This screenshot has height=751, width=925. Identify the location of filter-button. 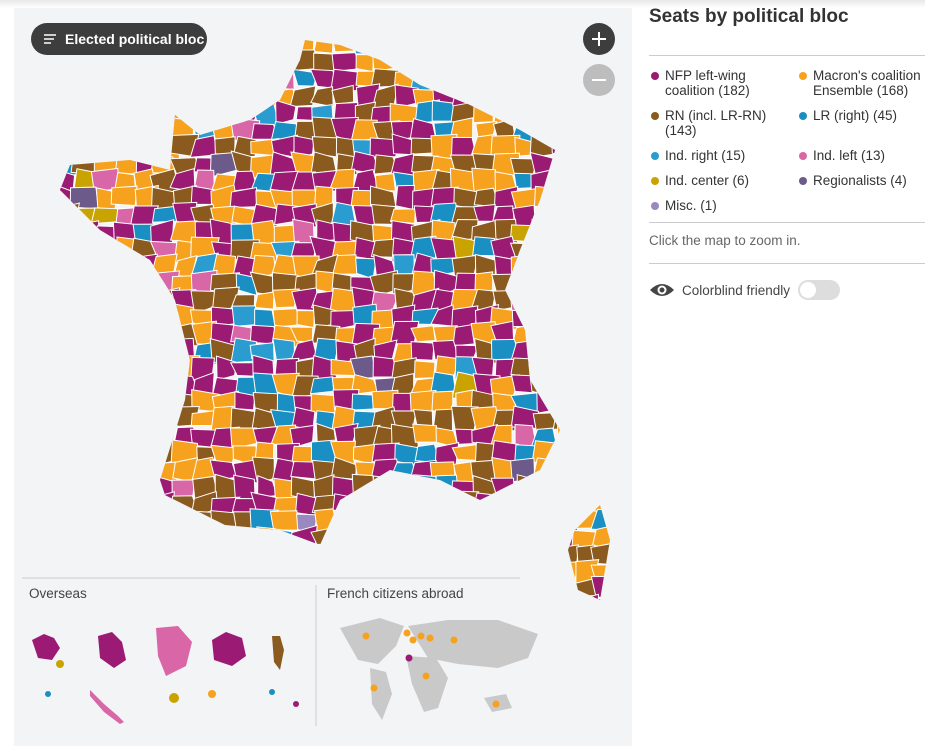
(119, 39).